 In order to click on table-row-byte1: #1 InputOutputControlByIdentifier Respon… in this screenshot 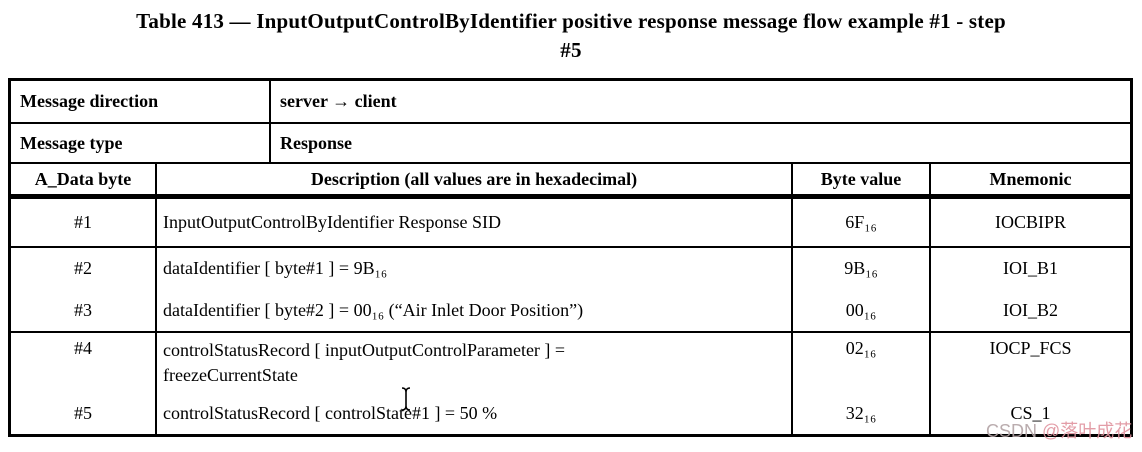, I will do `click(570, 223)`.